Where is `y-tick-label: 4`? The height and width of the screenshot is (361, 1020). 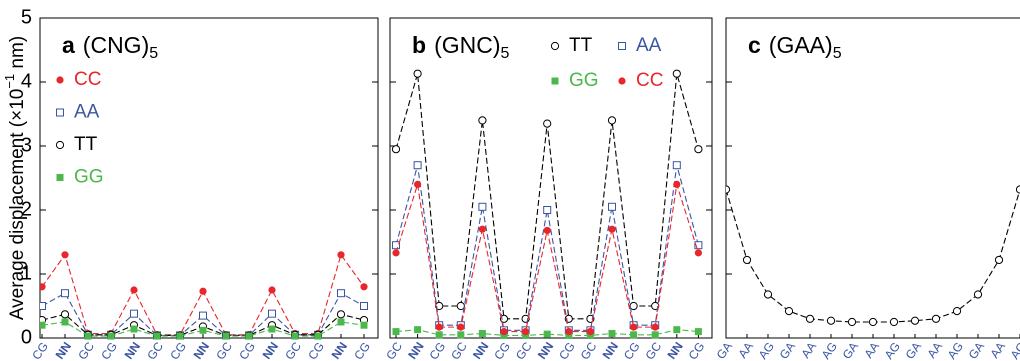 y-tick-label: 4 is located at coordinates (26, 81).